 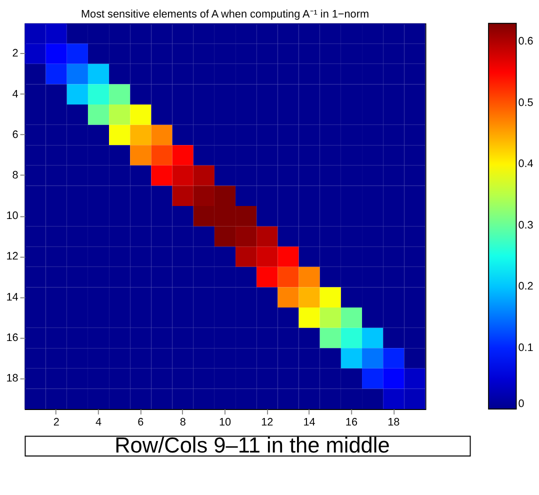 What do you see at coordinates (15, 134) in the screenshot?
I see `y-tick-label: 6` at bounding box center [15, 134].